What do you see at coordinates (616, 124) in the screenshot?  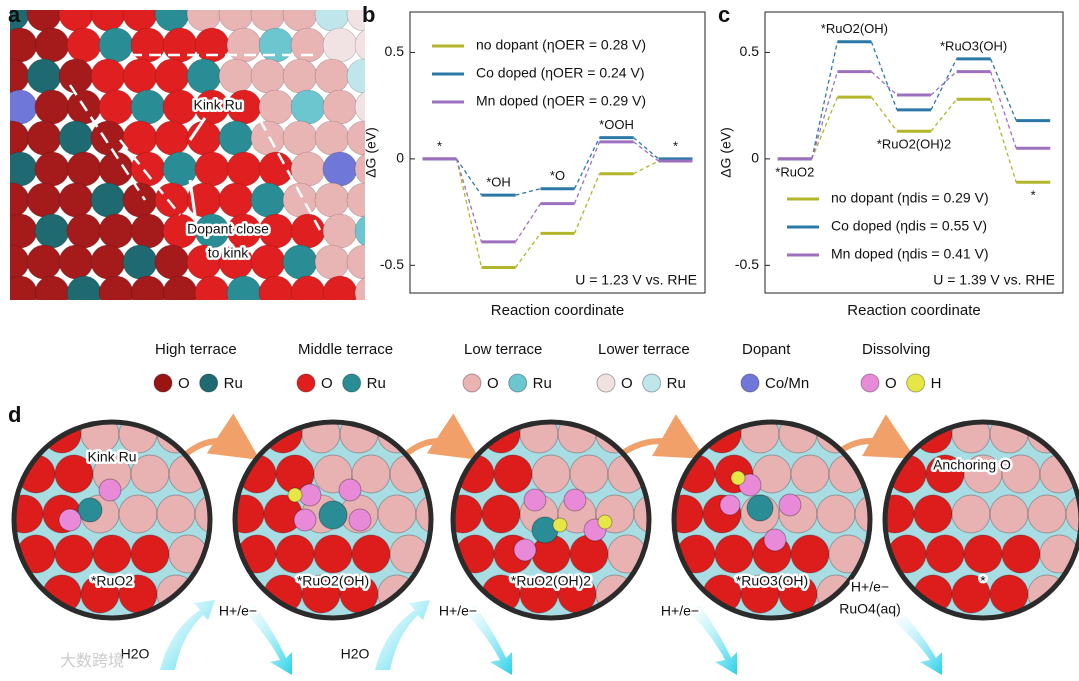 I see `state-label: *OOH` at bounding box center [616, 124].